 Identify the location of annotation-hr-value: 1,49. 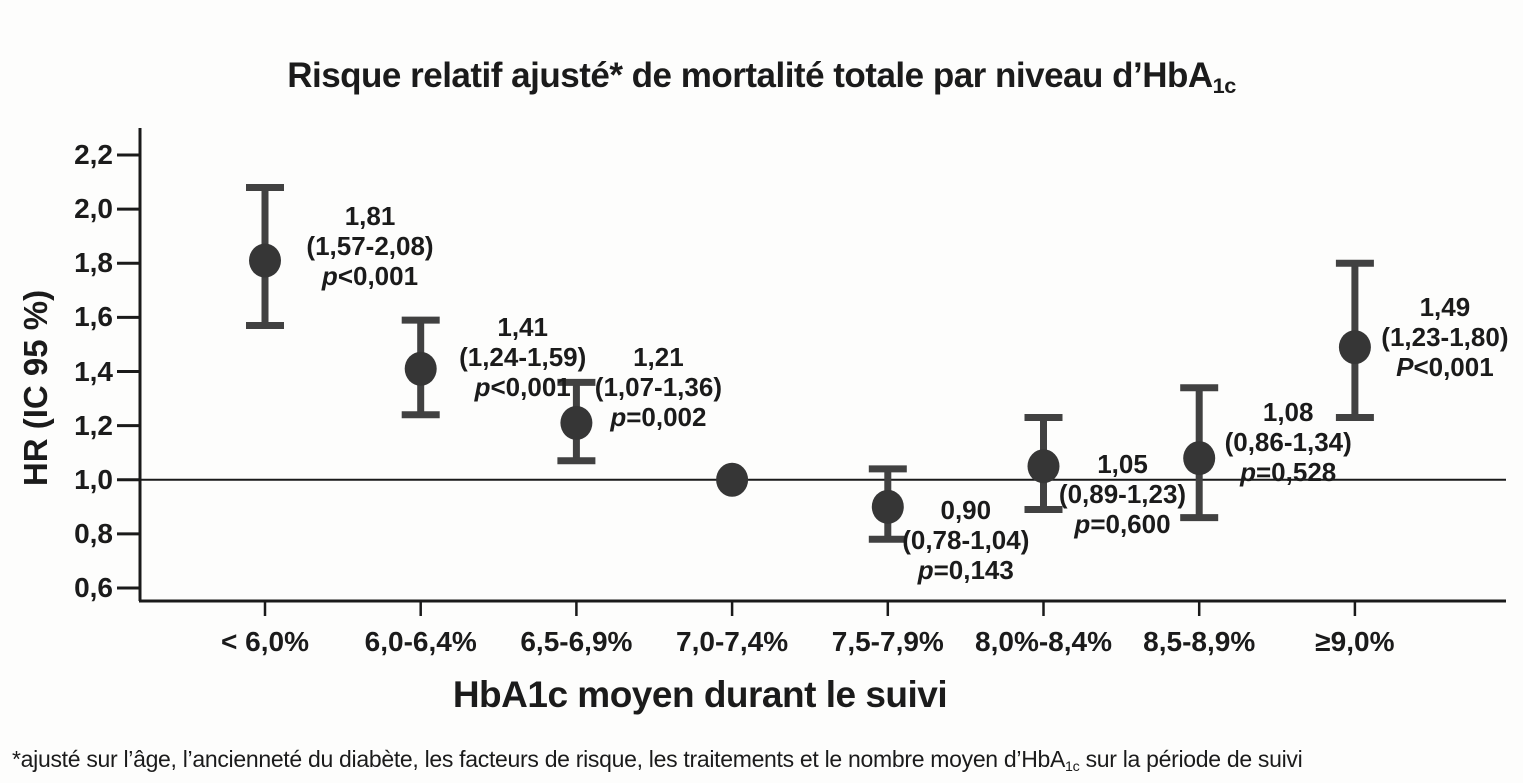
(1445, 307).